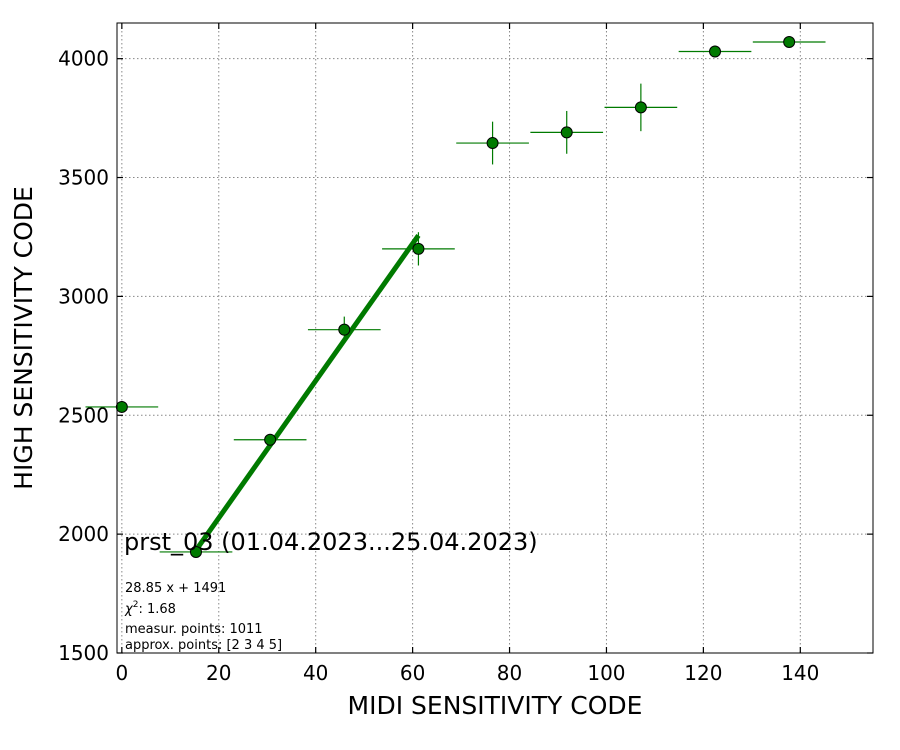  What do you see at coordinates (83, 296) in the screenshot?
I see `y-tick-label: 3000` at bounding box center [83, 296].